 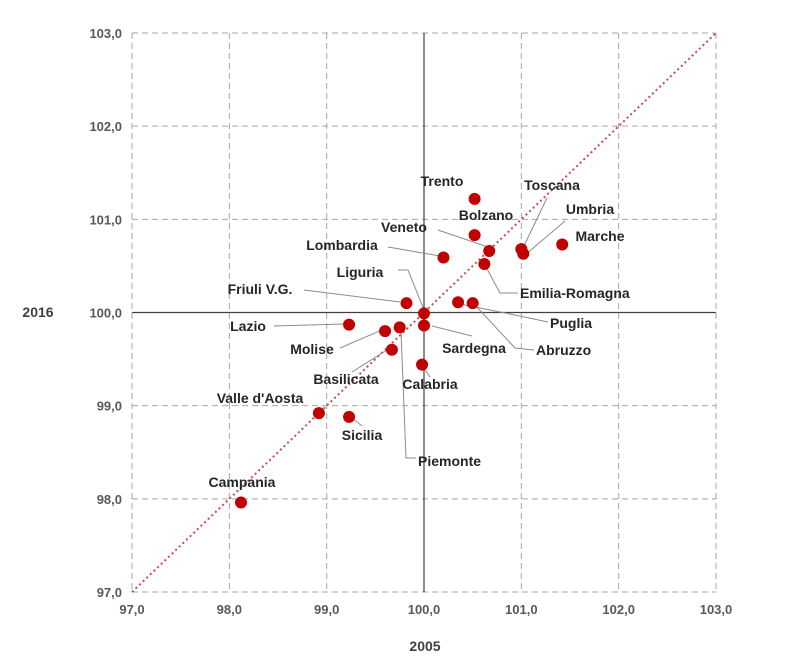 What do you see at coordinates (422, 364) in the screenshot?
I see `point-calabria` at bounding box center [422, 364].